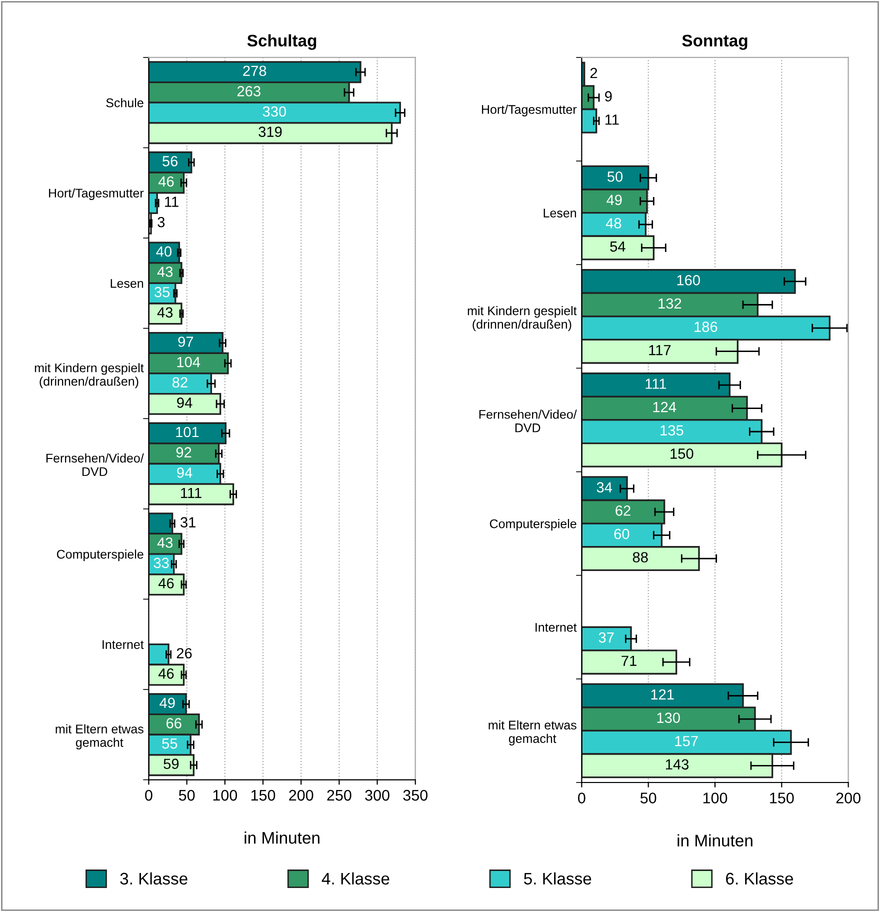 The image size is (880, 912). Describe the element at coordinates (356, 878) in the screenshot. I see `legend-label: 4. Klasse` at that location.